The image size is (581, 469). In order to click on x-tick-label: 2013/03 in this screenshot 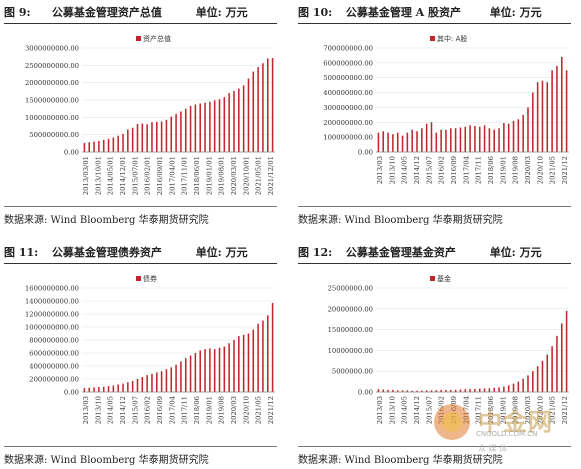, I will do `click(86, 410)`.